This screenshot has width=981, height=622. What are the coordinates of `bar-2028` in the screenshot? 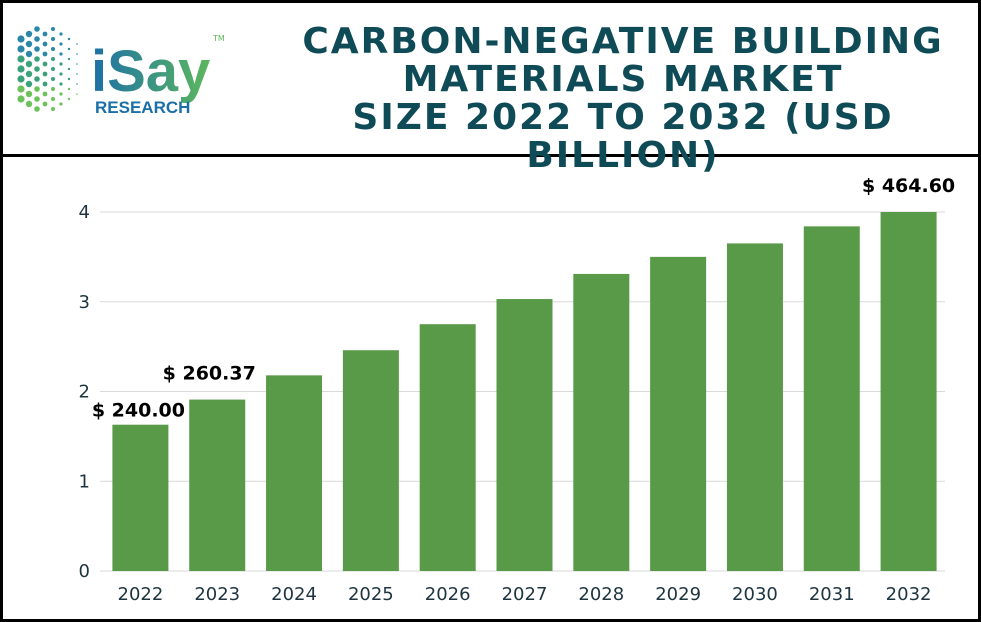 It's located at (601, 422).